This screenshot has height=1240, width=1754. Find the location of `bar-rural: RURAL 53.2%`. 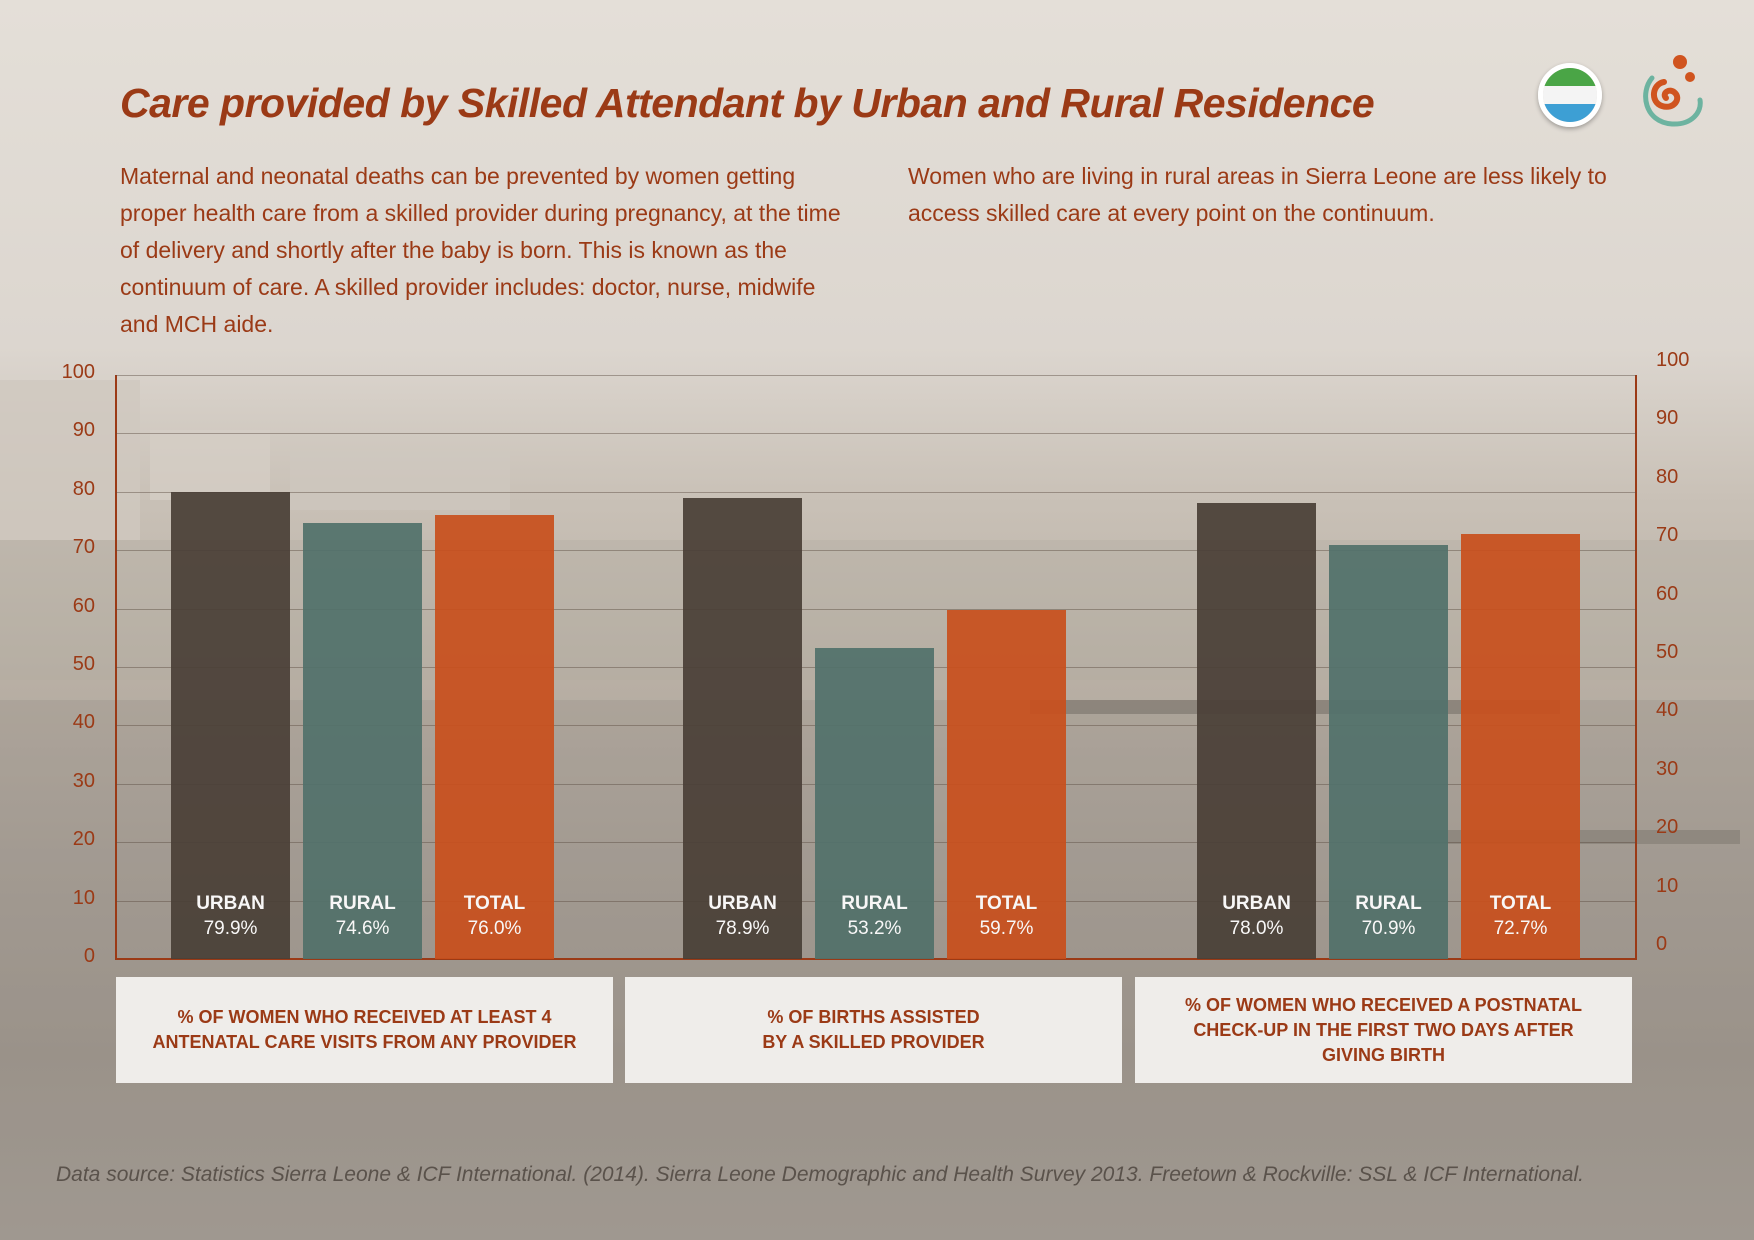

bar-rural: RURAL 53.2% is located at coordinates (874, 803).